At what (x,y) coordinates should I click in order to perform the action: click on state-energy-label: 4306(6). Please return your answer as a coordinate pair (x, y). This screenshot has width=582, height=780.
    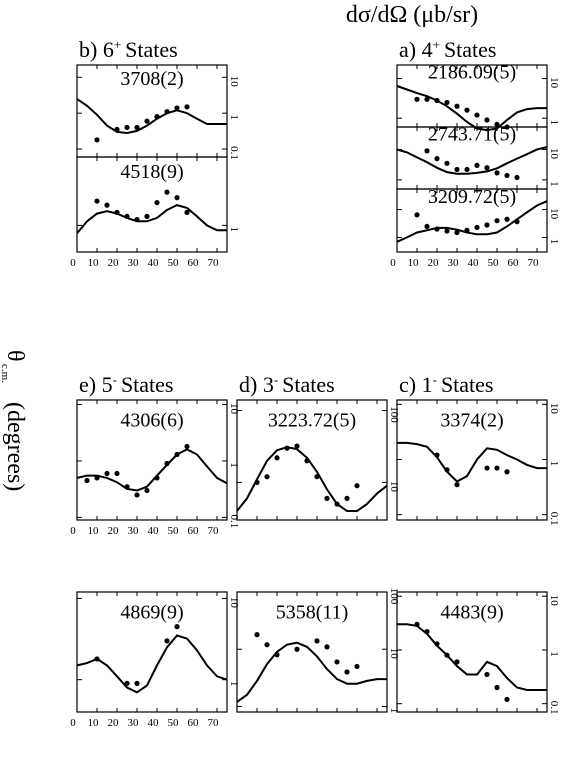
    Looking at the image, I should click on (151, 420).